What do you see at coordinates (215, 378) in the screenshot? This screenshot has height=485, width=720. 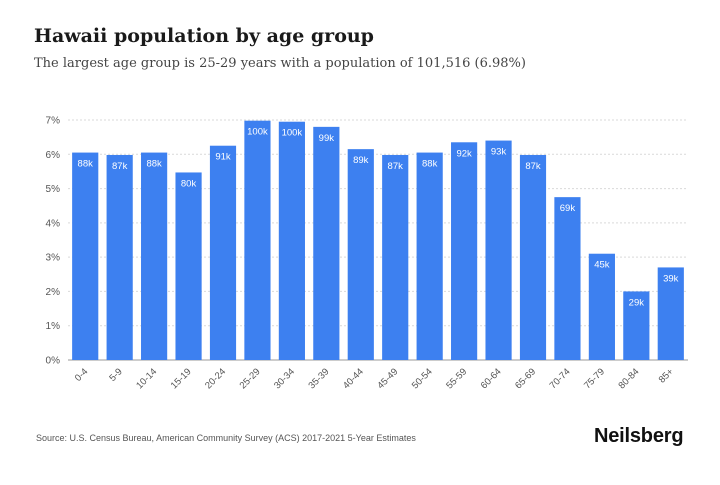 I see `x-tick-label: 20-24` at bounding box center [215, 378].